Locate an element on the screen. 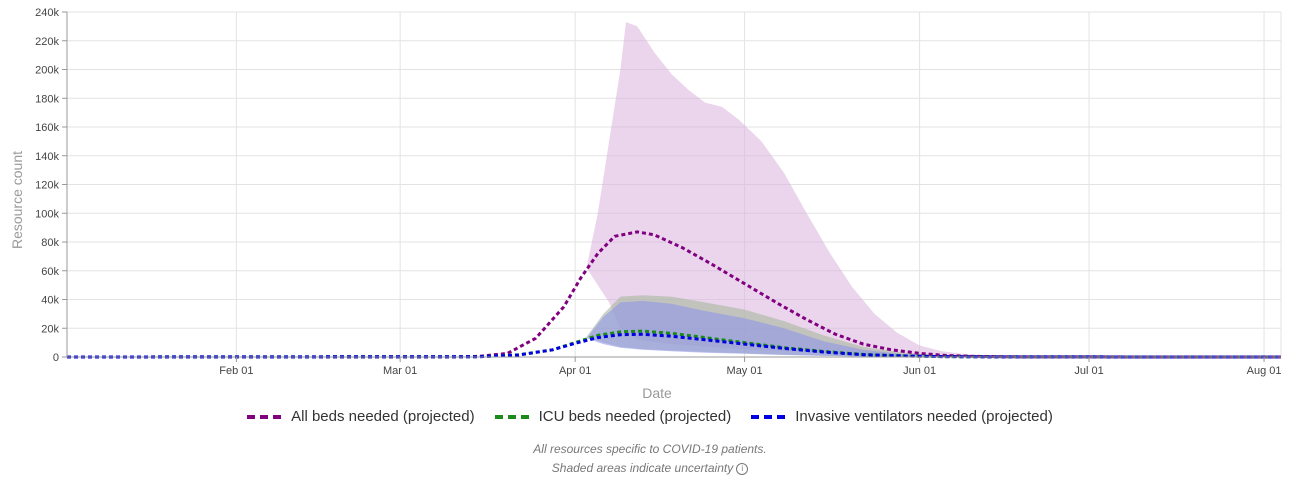 This screenshot has height=482, width=1300. legend-item-all-beds: All beds needed (projected) is located at coordinates (361, 416).